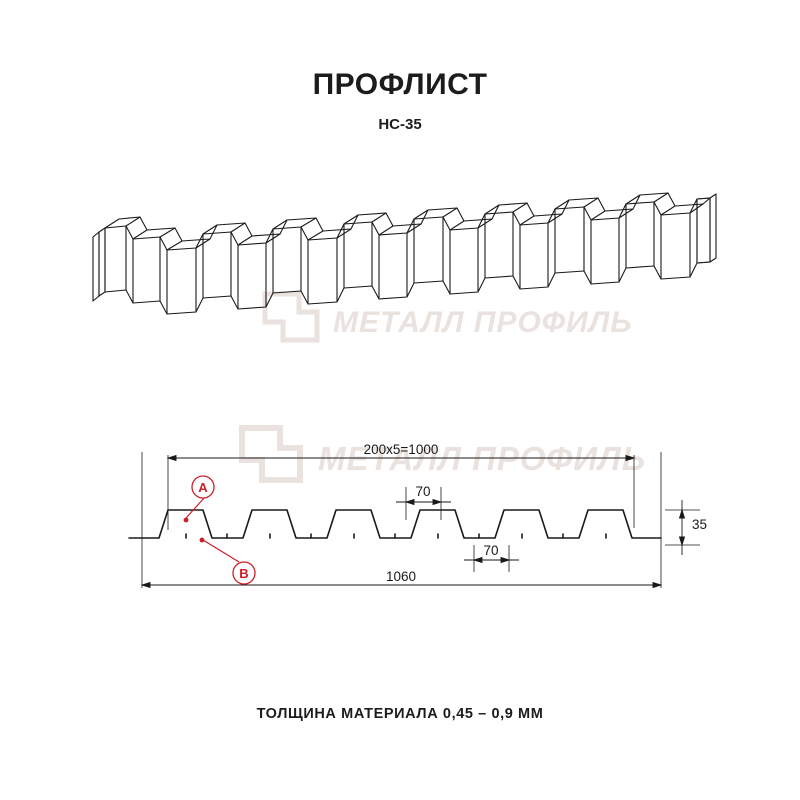 This screenshot has height=800, width=800. I want to click on callout-circle-b, so click(244, 573).